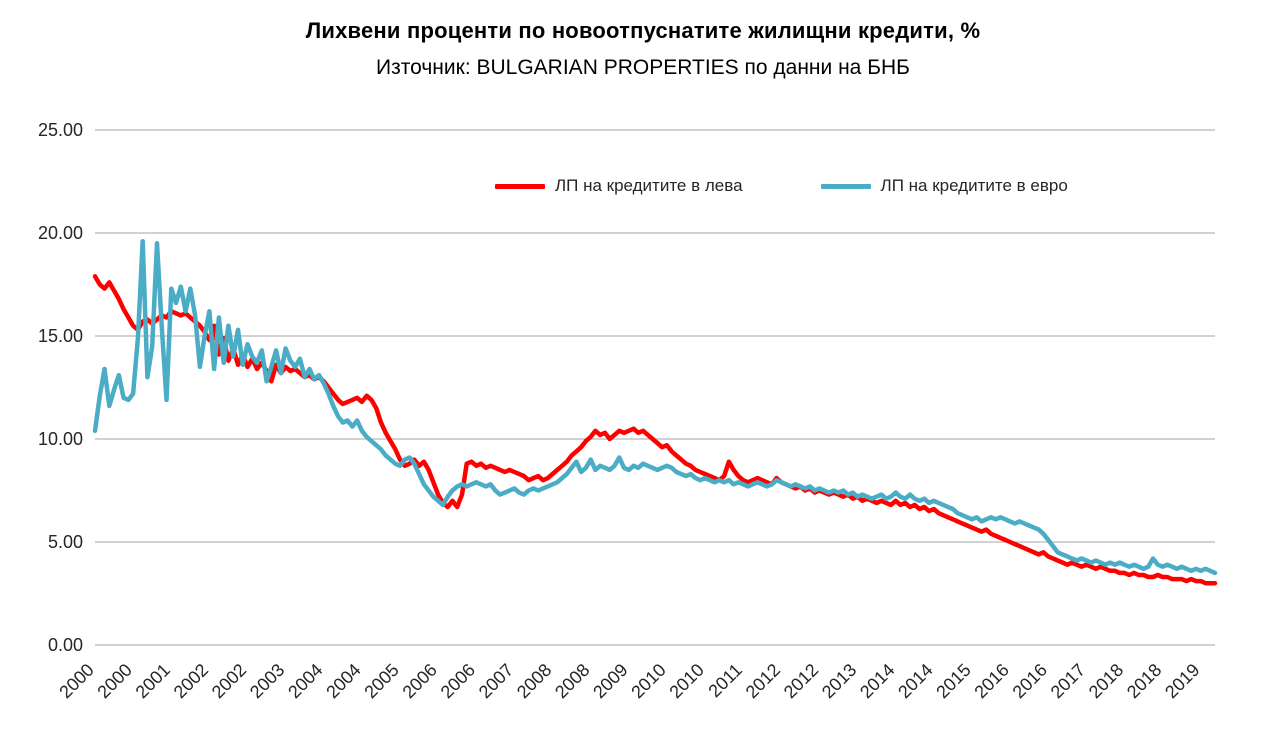 The image size is (1286, 740). What do you see at coordinates (610, 681) in the screenshot?
I see `x-axis-label: 2009` at bounding box center [610, 681].